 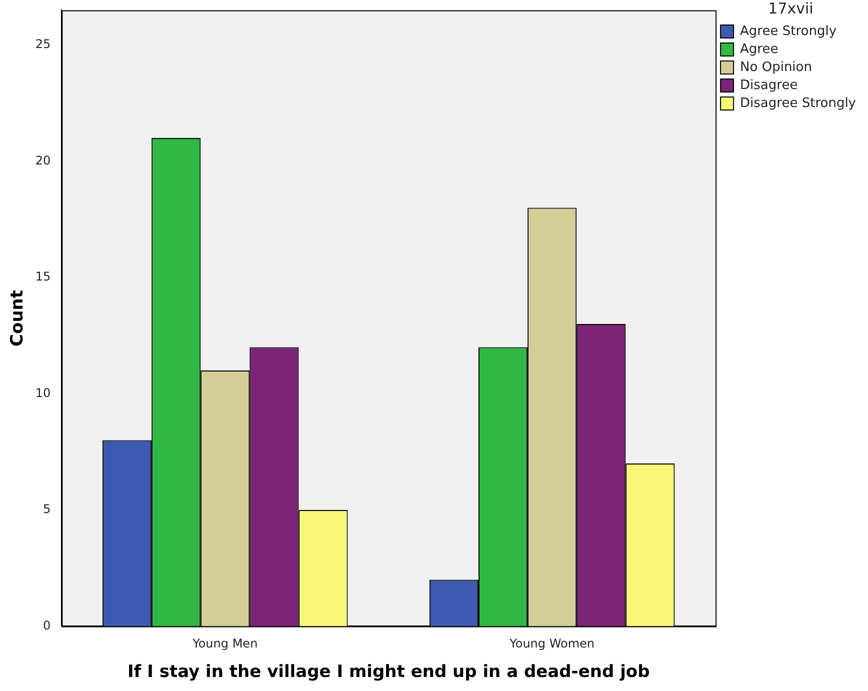 I want to click on y-tick-label: 25, so click(x=43, y=44).